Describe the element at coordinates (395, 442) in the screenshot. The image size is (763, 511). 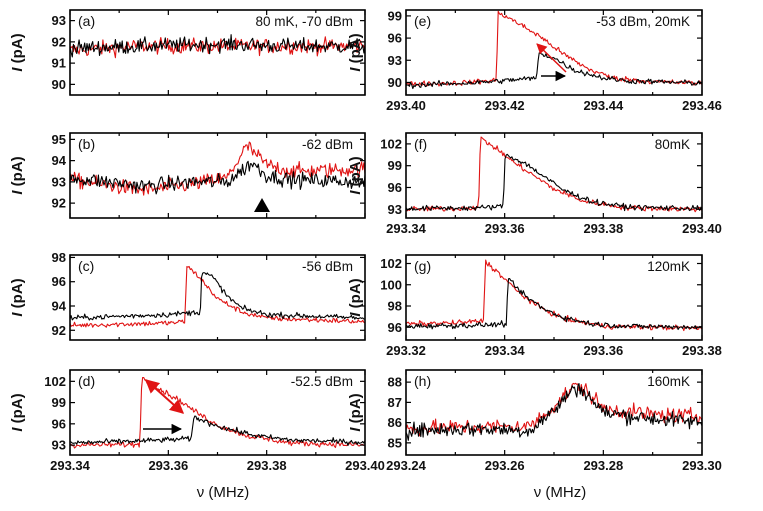
I see `y-tick-label: 85` at that location.